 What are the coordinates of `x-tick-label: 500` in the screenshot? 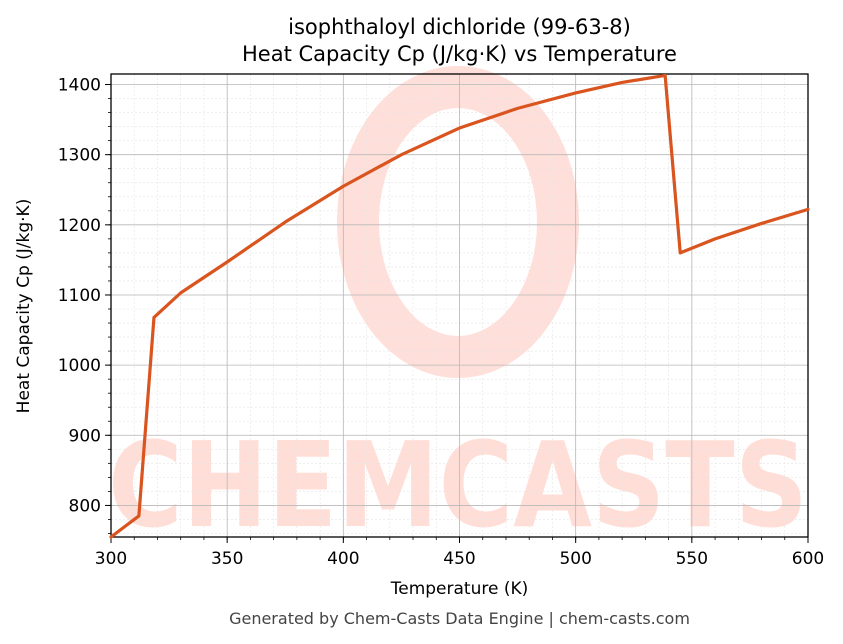 It's located at (575, 559).